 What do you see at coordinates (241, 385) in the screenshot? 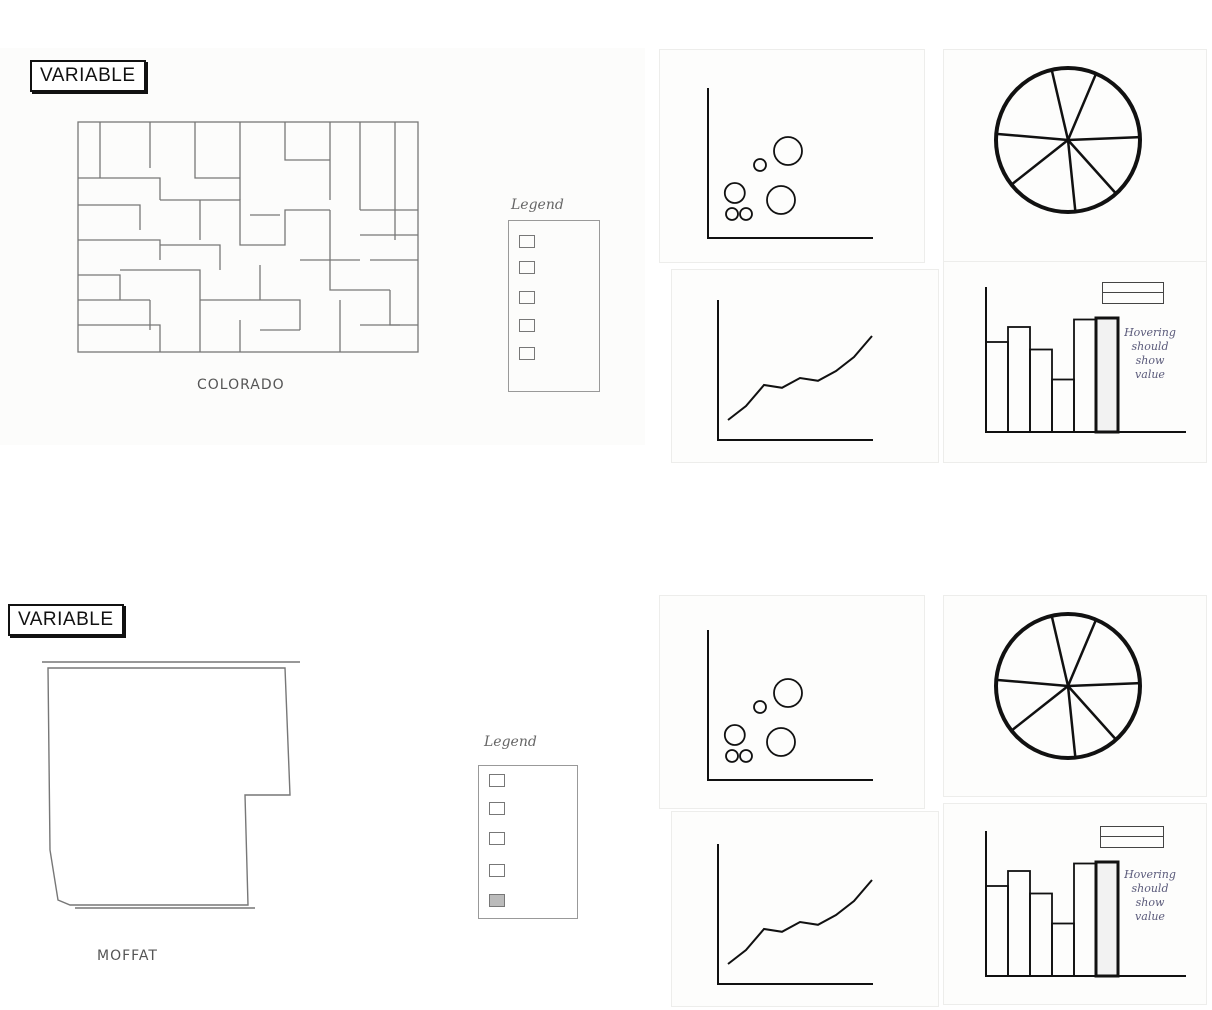
I see `map-label: COLORADO` at bounding box center [241, 385].